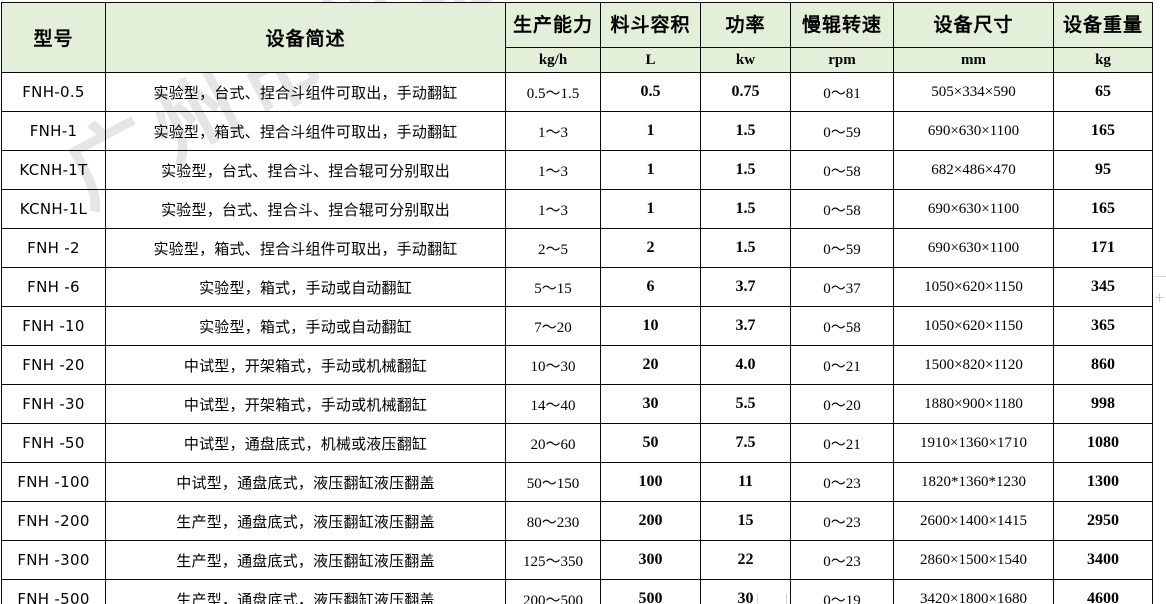  What do you see at coordinates (650, 326) in the screenshot?
I see `cell-hopper-volume: 10` at bounding box center [650, 326].